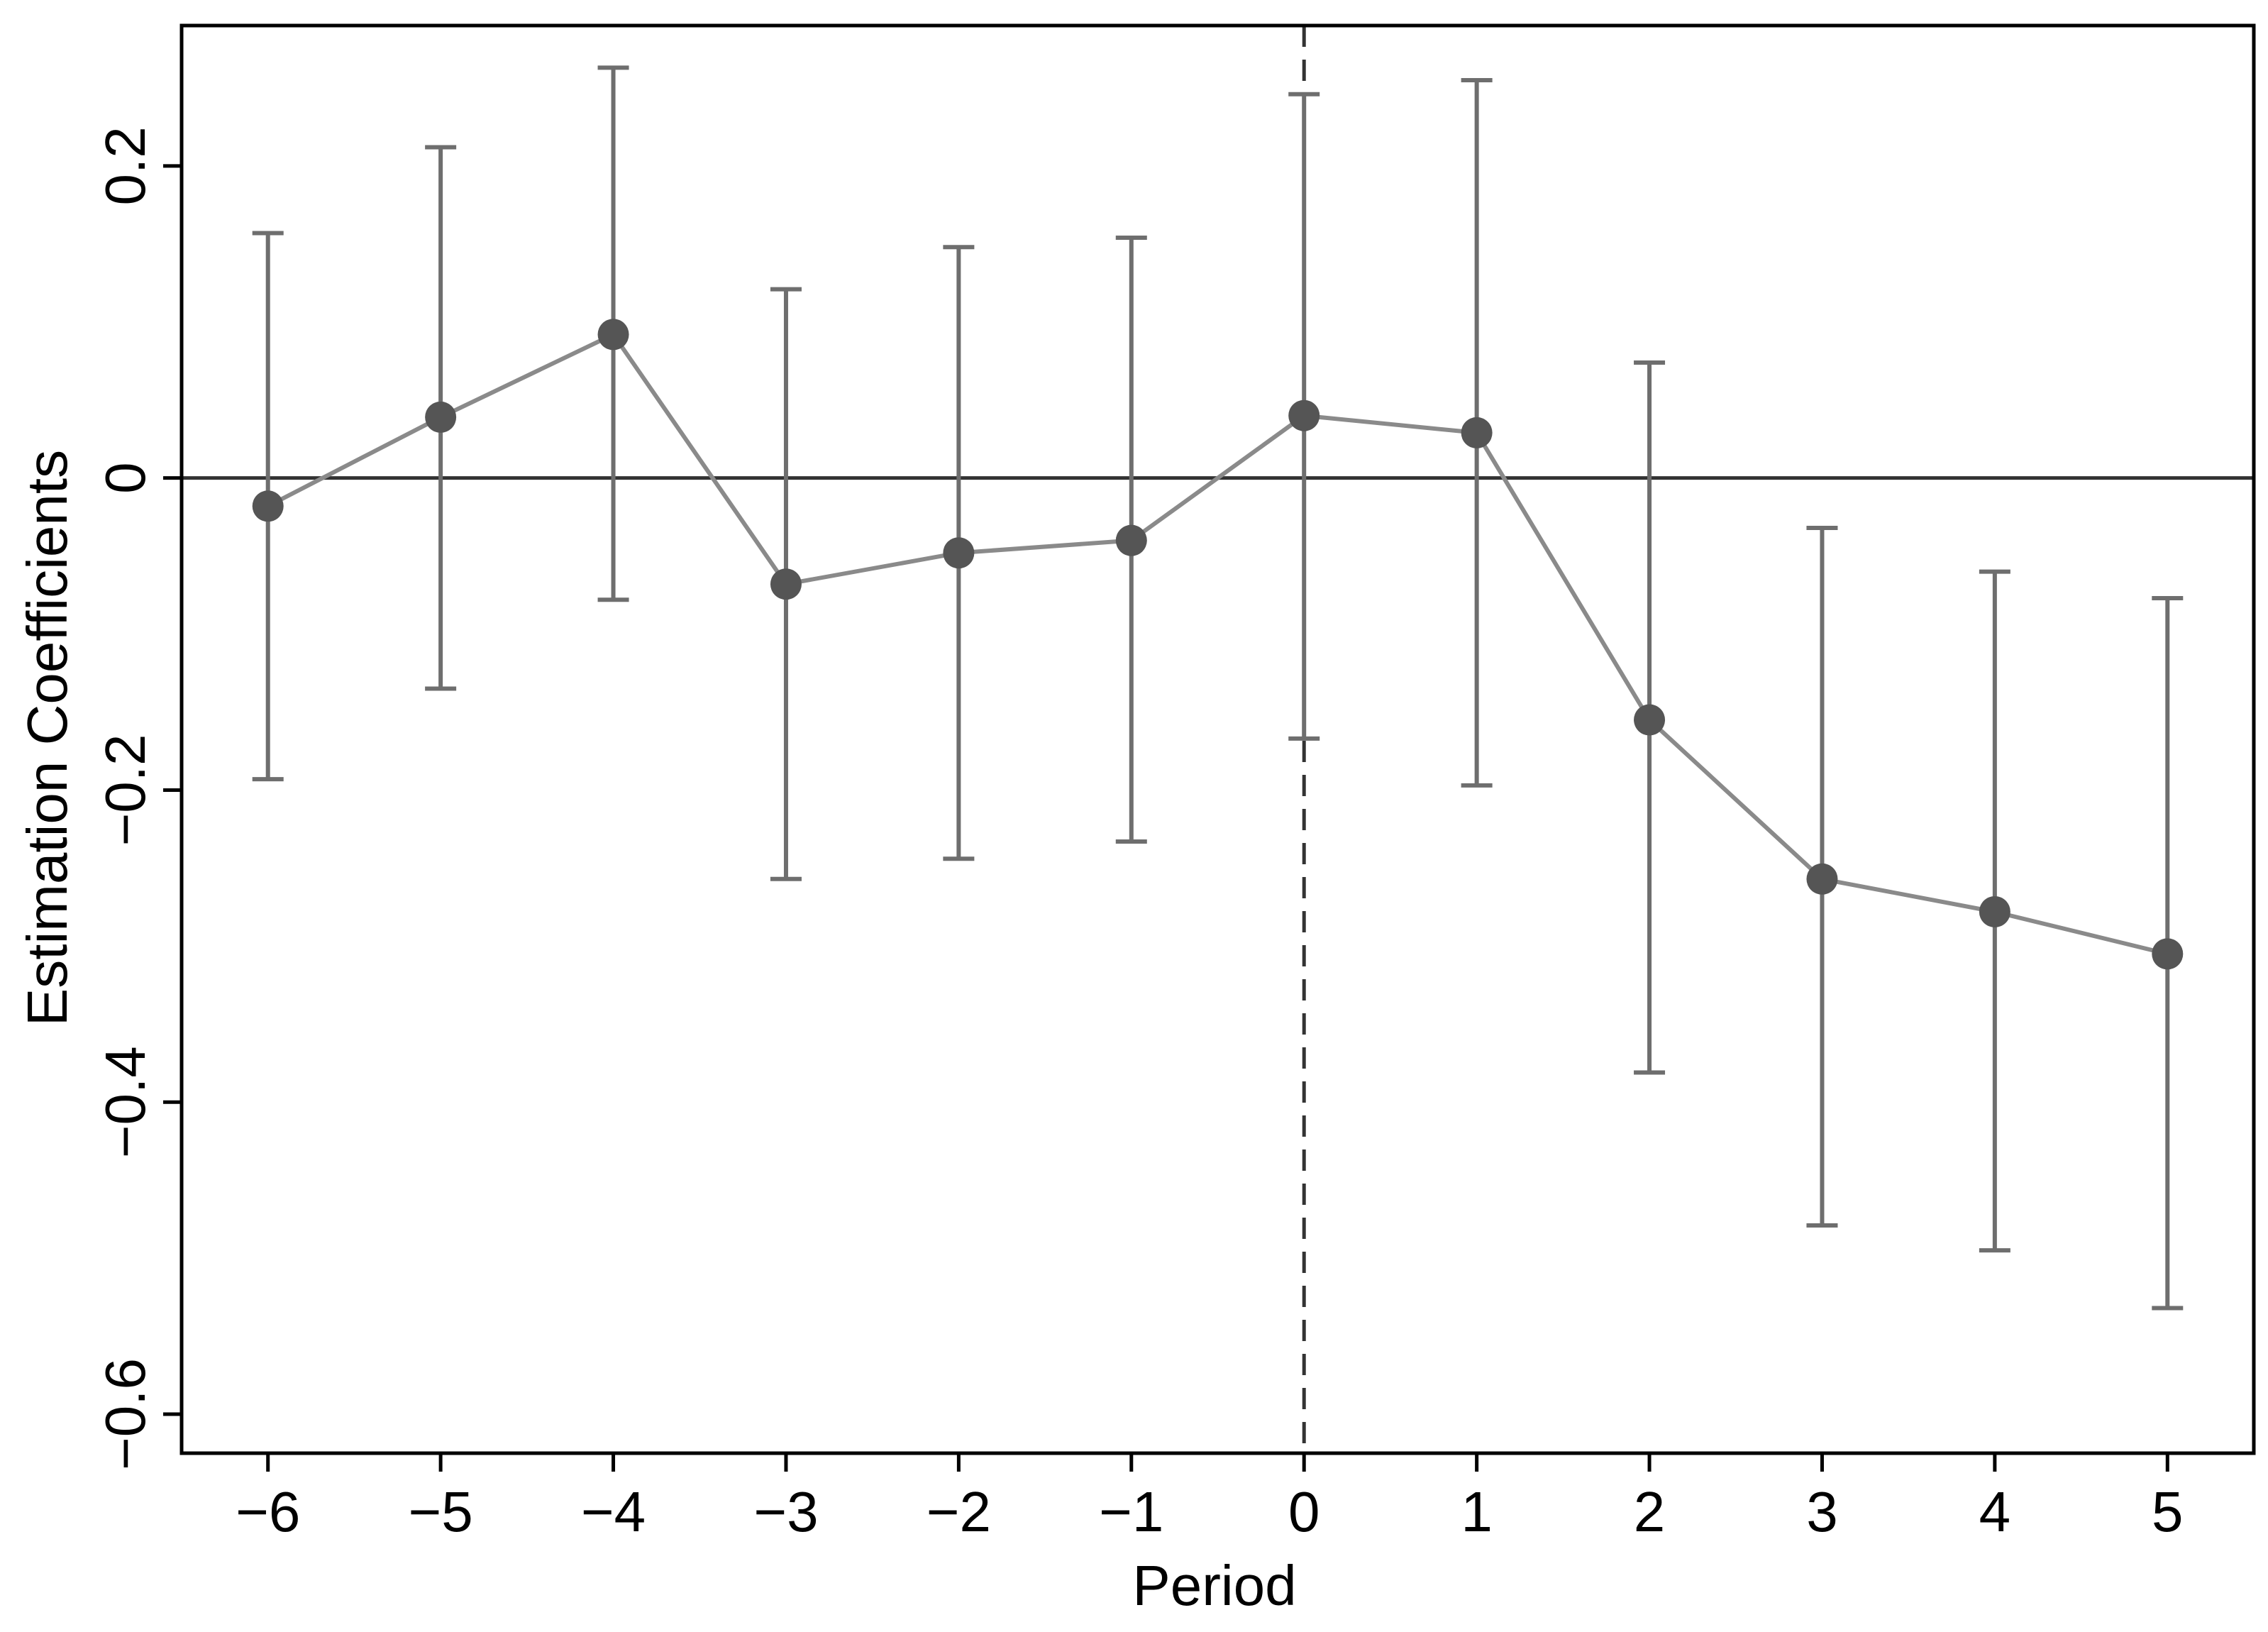 Image resolution: width=2268 pixels, height=1632 pixels. I want to click on x-axis-title: Period, so click(1214, 1585).